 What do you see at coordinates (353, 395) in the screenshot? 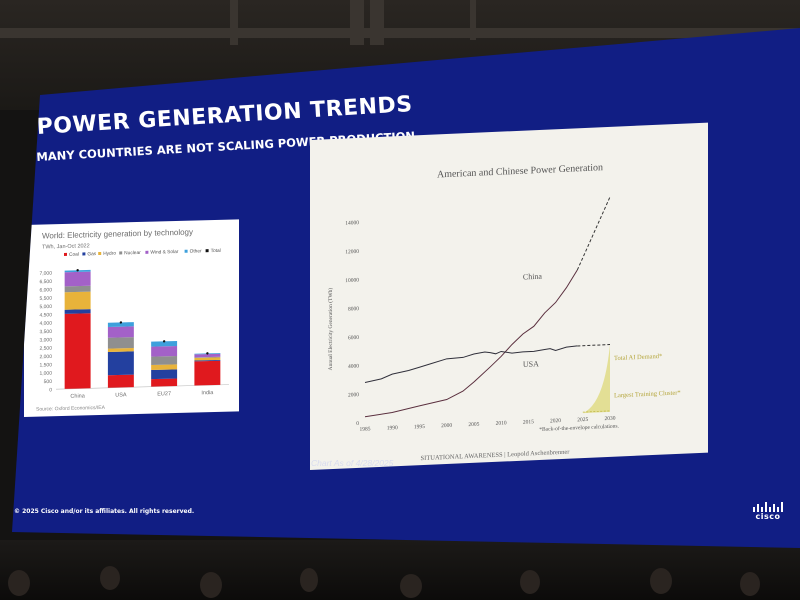
I see `line-y-tick-label: 2000` at bounding box center [353, 395].